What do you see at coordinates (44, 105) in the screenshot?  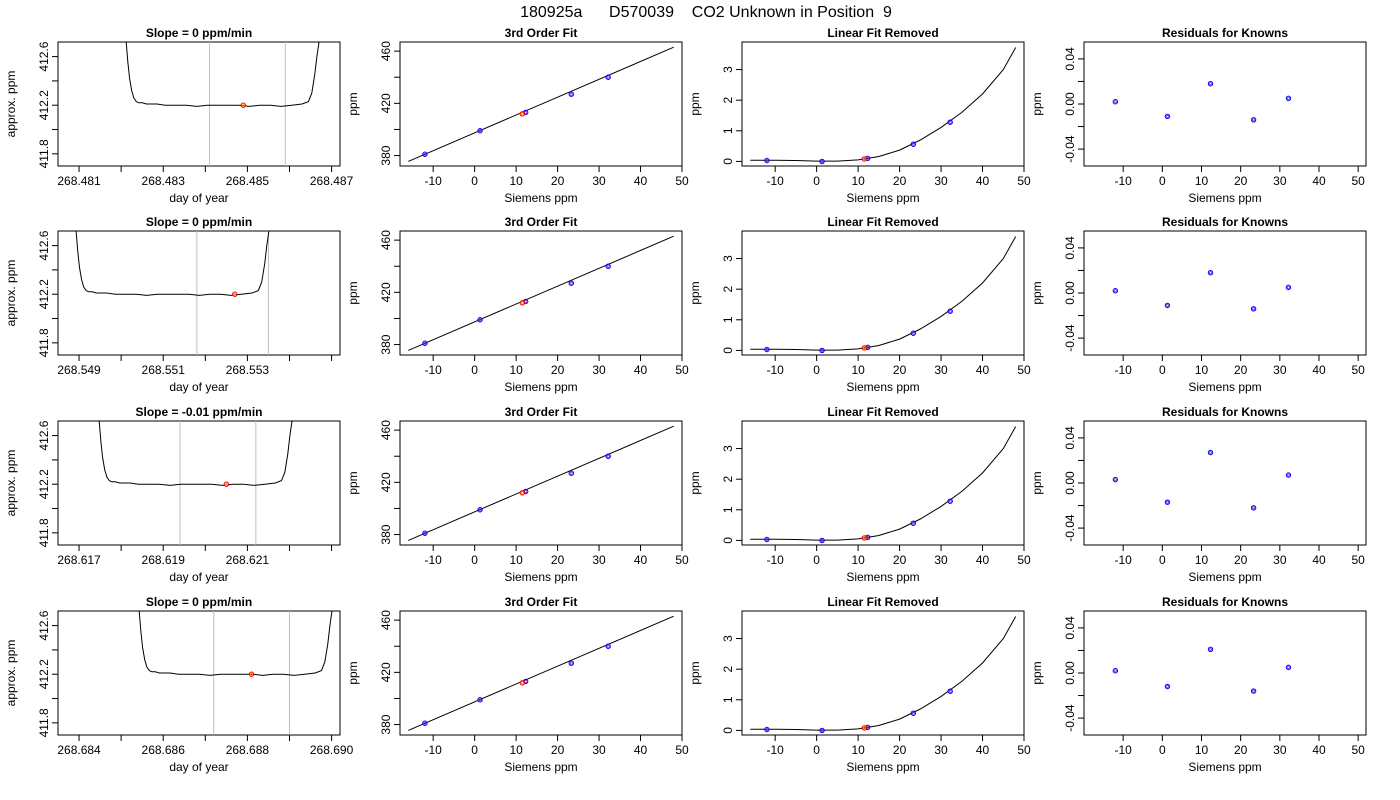 I see `y-tick-label: 412.2` at bounding box center [44, 105].